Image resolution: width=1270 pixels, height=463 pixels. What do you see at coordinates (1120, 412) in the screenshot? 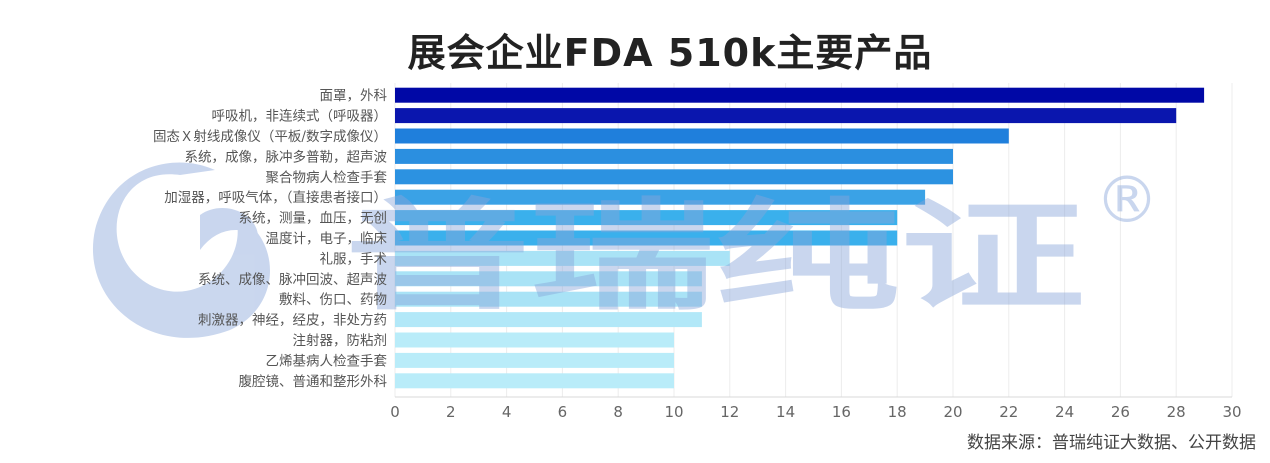
I see `x-tick-label: 26` at bounding box center [1120, 412].